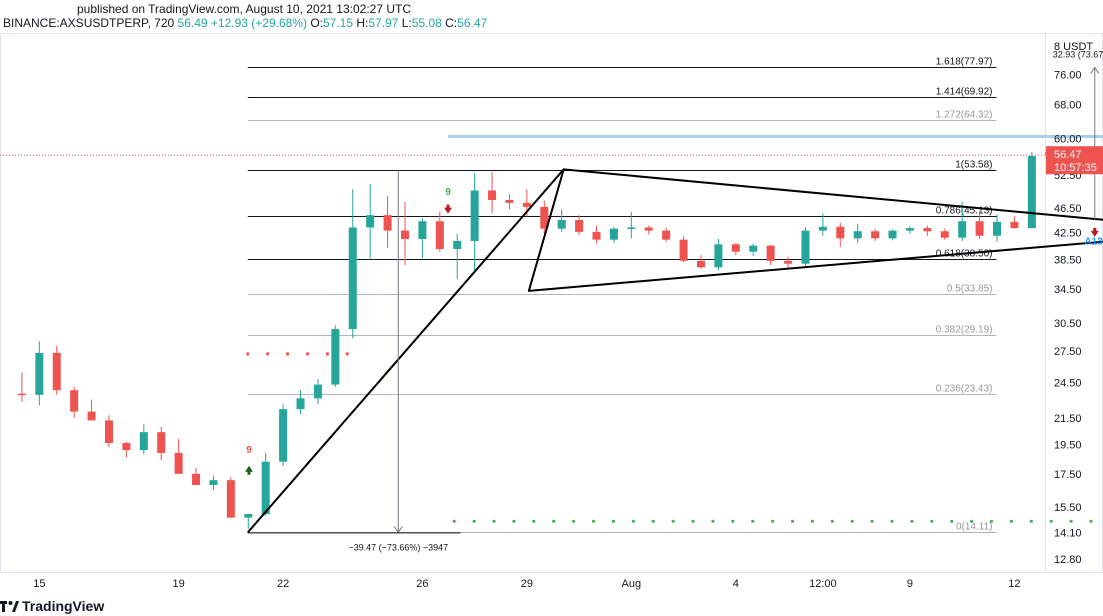 The width and height of the screenshot is (1103, 616). I want to click on price-tick-label: 14.10, so click(1068, 534).